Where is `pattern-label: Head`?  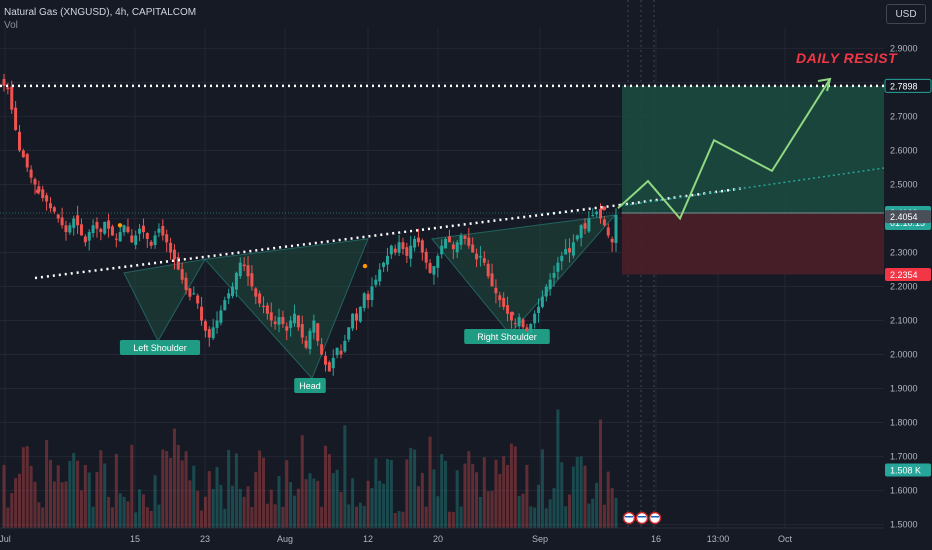 pattern-label: Head is located at coordinates (310, 386).